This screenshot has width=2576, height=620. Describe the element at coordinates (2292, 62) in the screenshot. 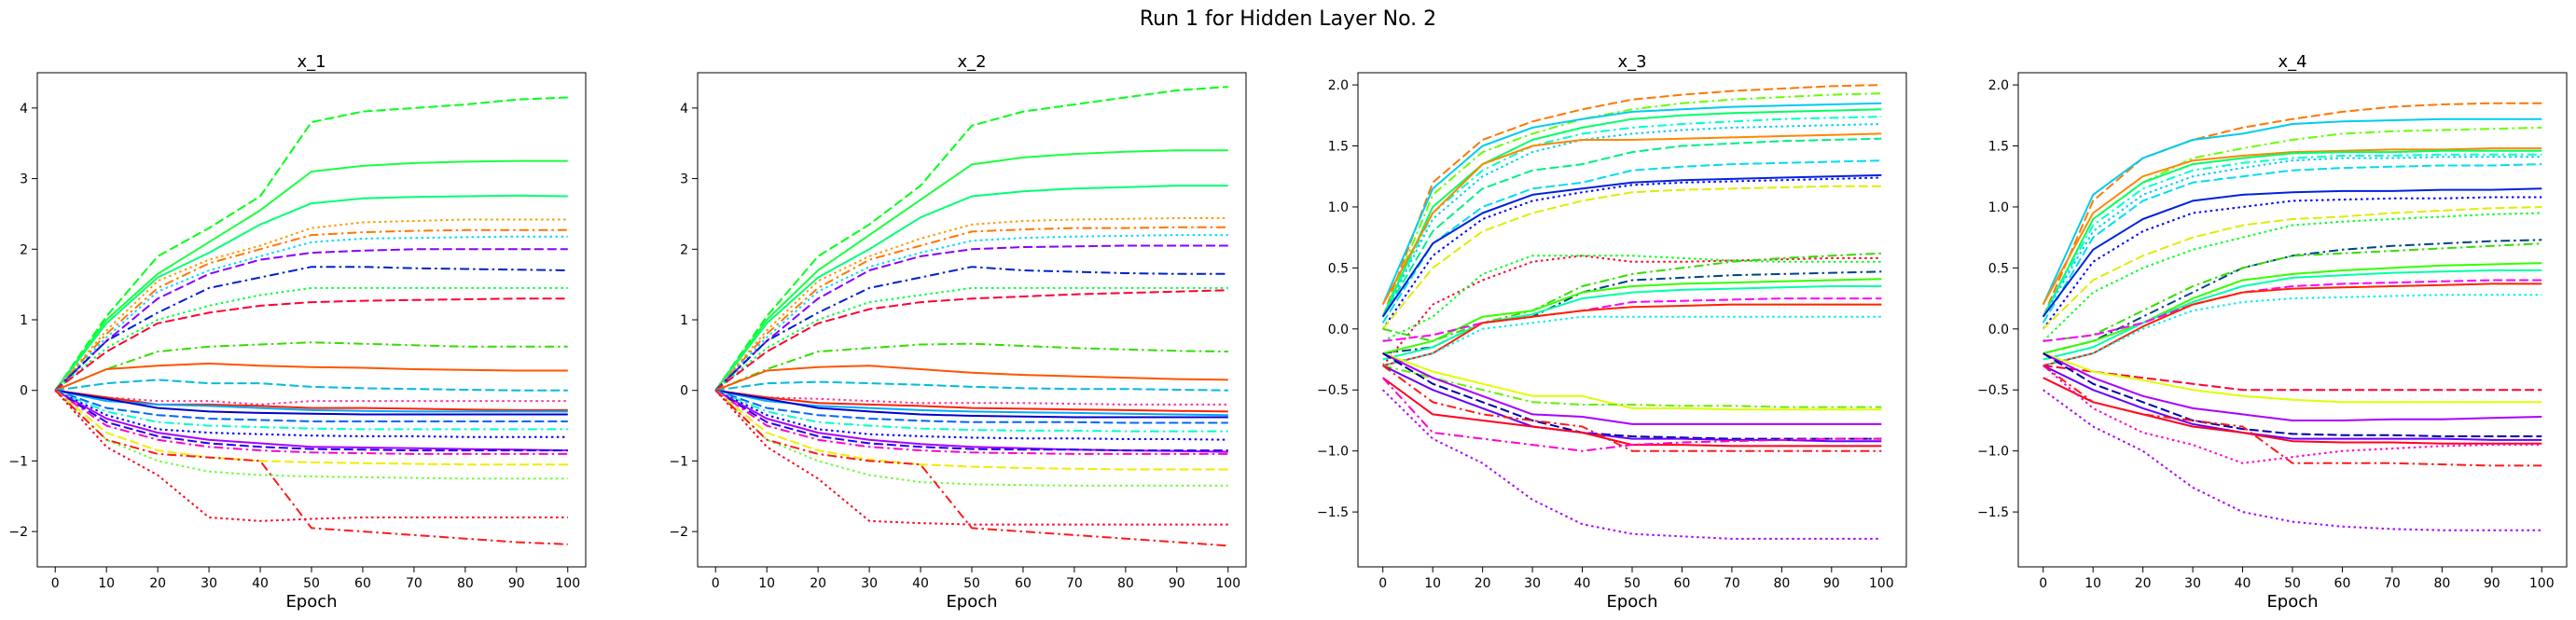

I see `subplot-title: x_4` at that location.